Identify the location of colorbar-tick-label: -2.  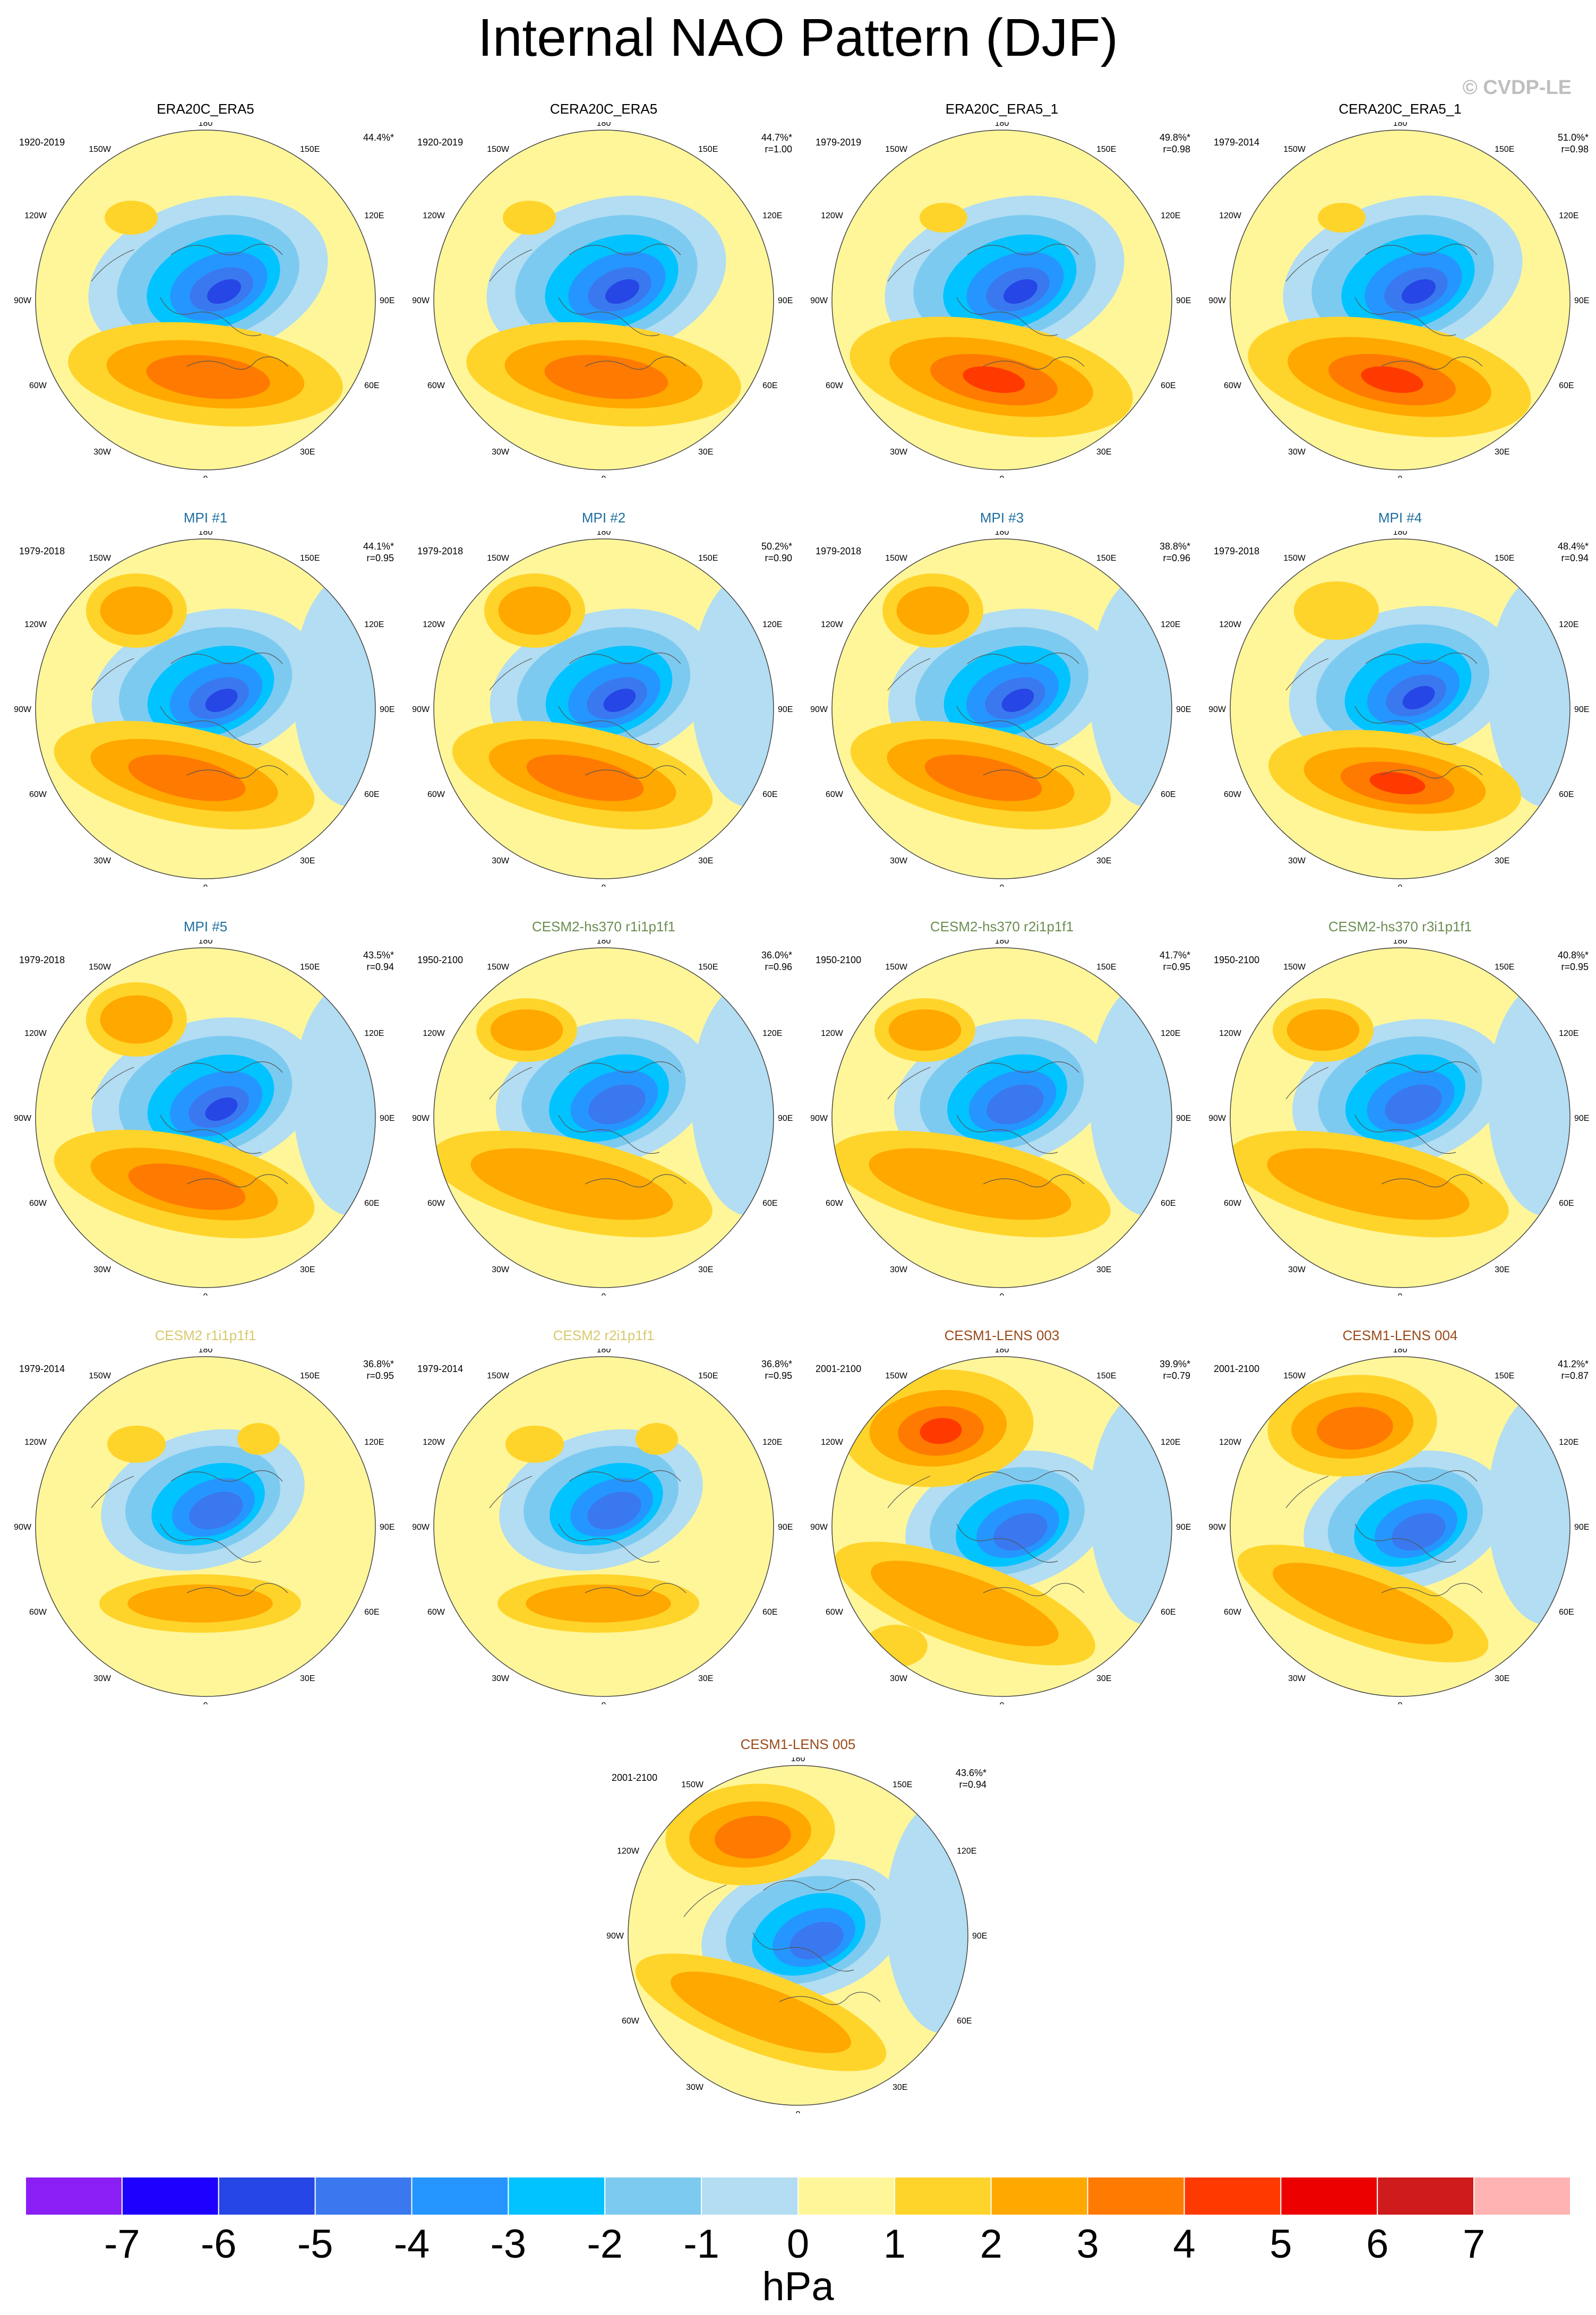
(605, 2244).